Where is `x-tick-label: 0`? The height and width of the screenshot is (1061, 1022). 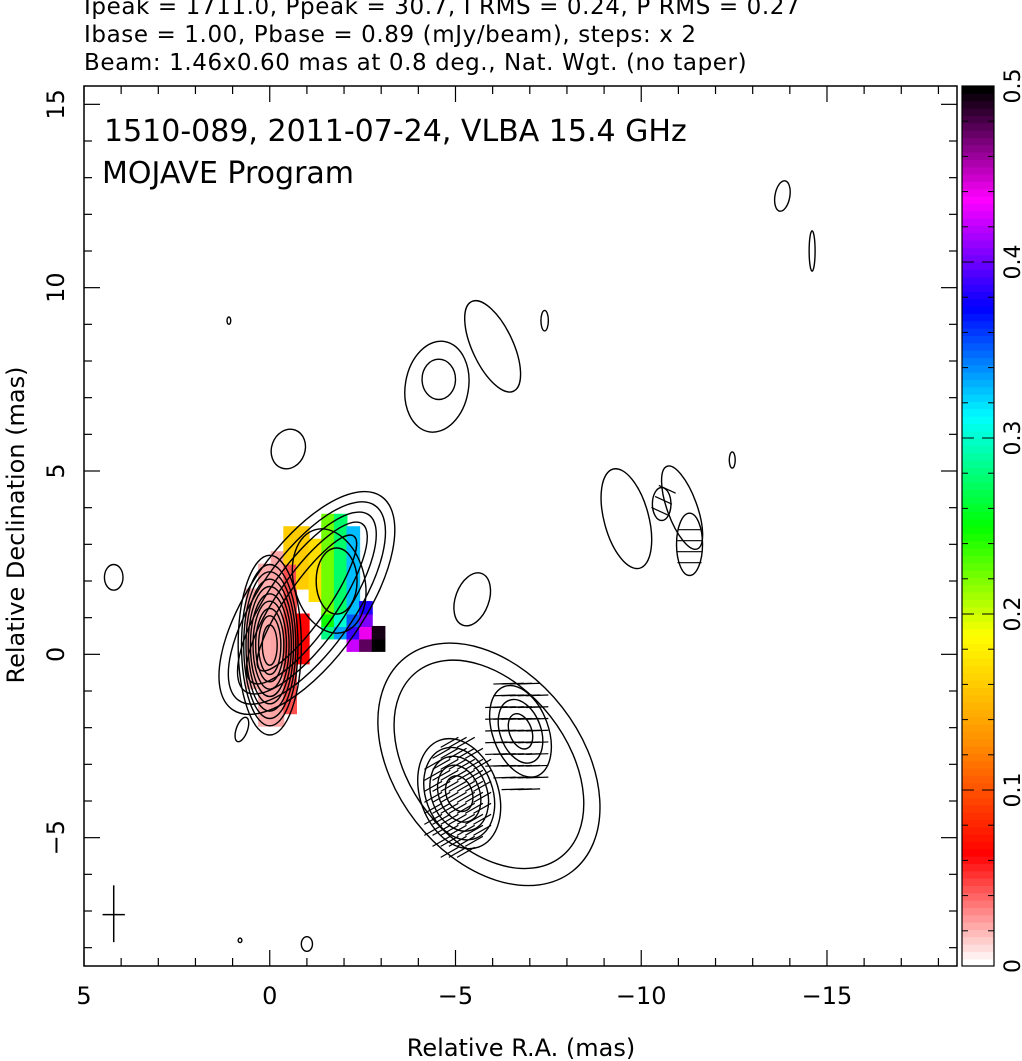 x-tick-label: 0 is located at coordinates (269, 996).